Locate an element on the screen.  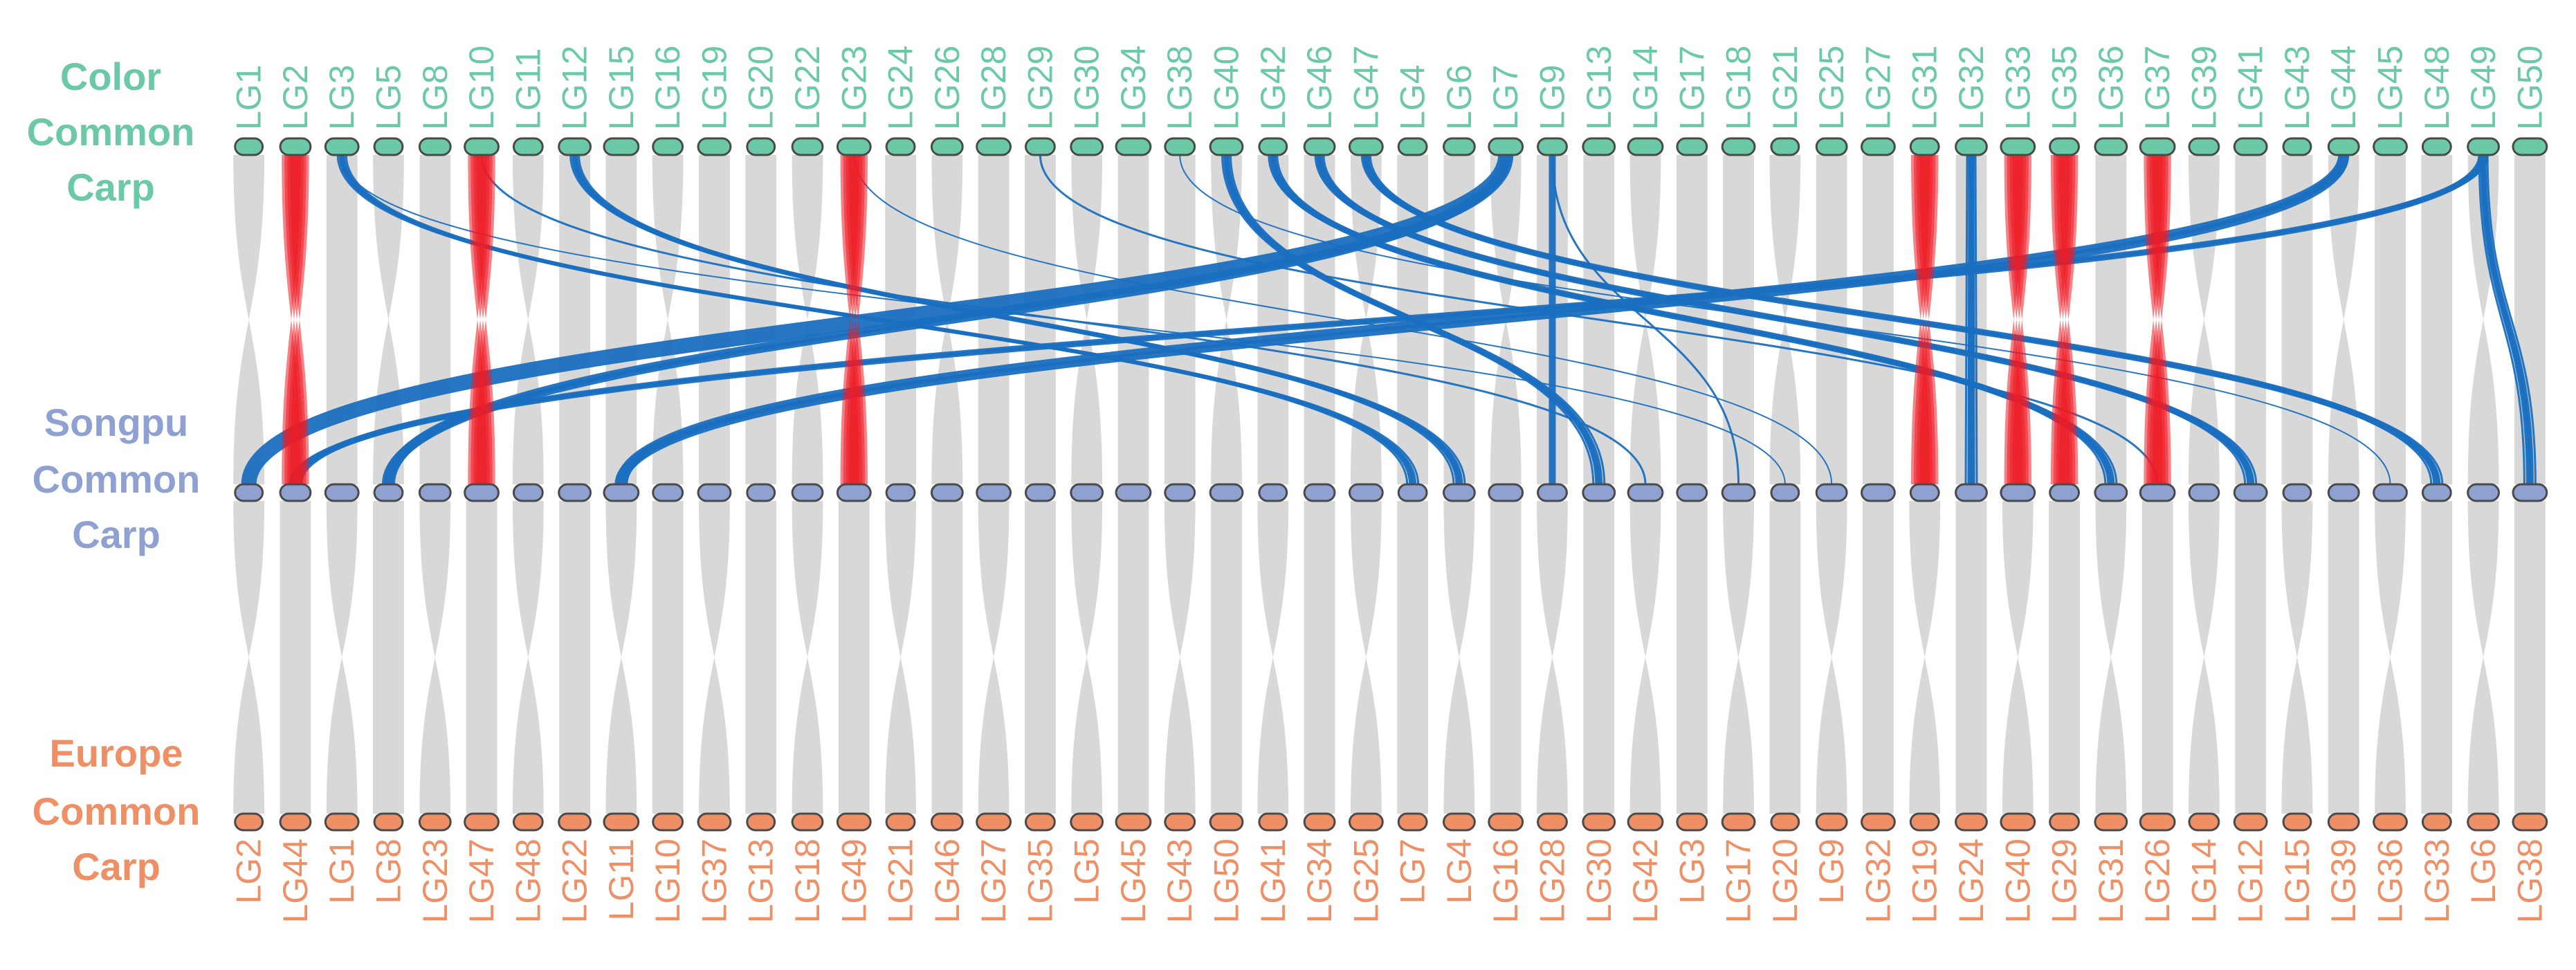
europe-chromosome-label: LG50 is located at coordinates (1227, 881).